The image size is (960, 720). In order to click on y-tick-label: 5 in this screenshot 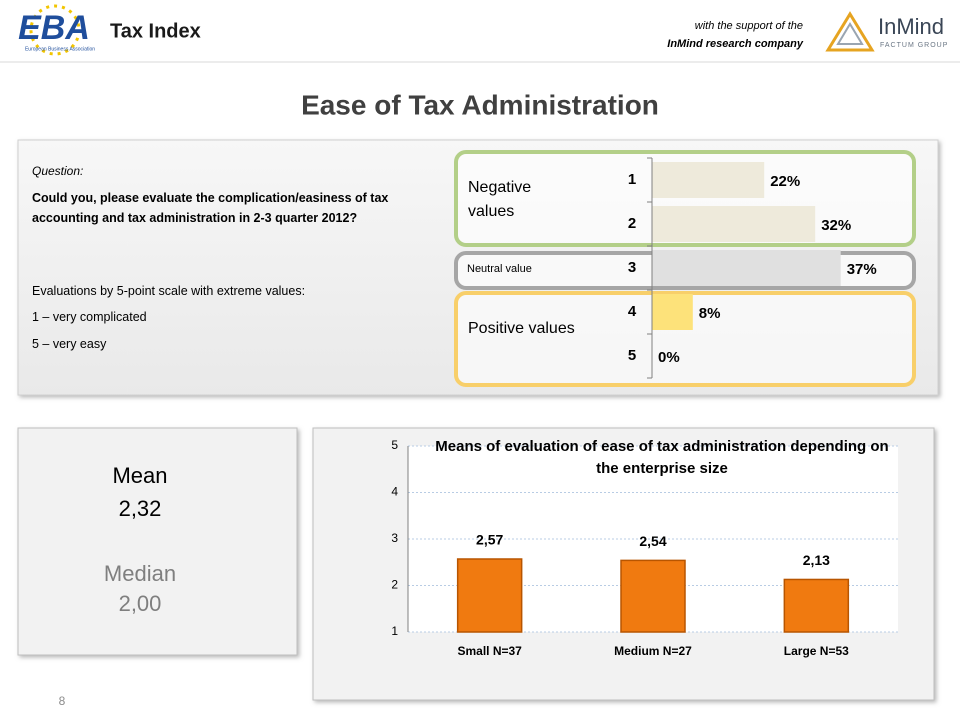, I will do `click(394, 445)`.